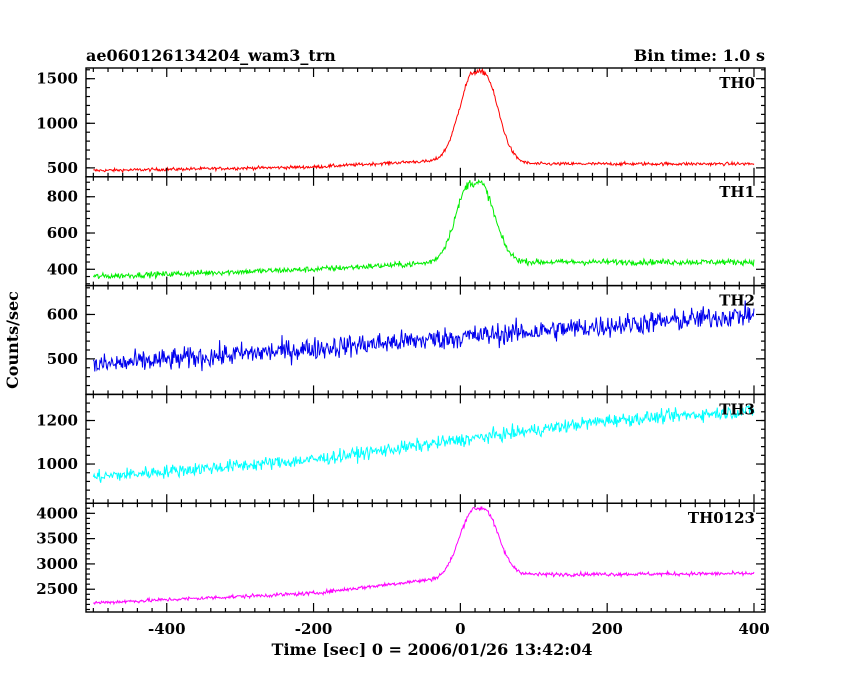 The image size is (850, 680). I want to click on x-tick-label: 200, so click(607, 629).